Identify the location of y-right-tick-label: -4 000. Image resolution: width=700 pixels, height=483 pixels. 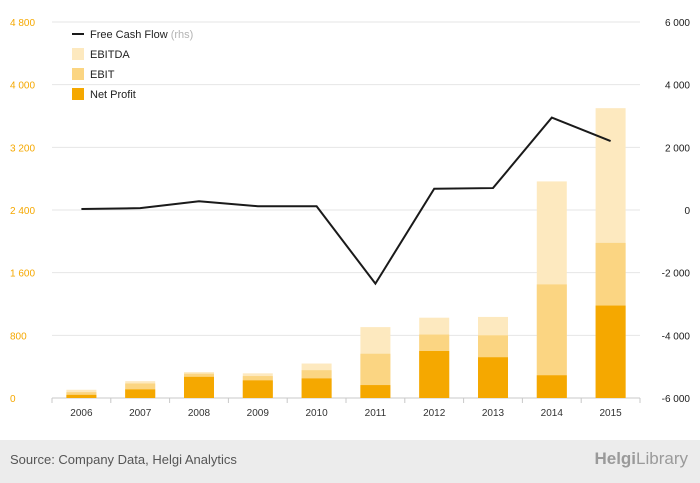
(676, 336).